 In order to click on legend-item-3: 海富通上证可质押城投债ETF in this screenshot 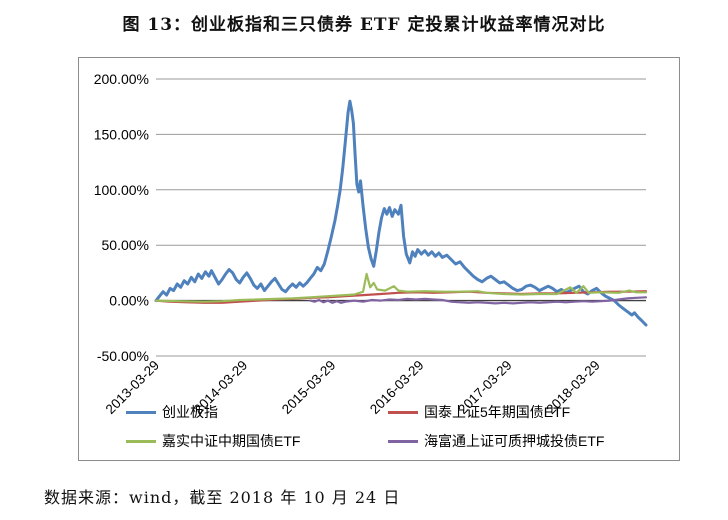, I will do `click(527, 441)`.